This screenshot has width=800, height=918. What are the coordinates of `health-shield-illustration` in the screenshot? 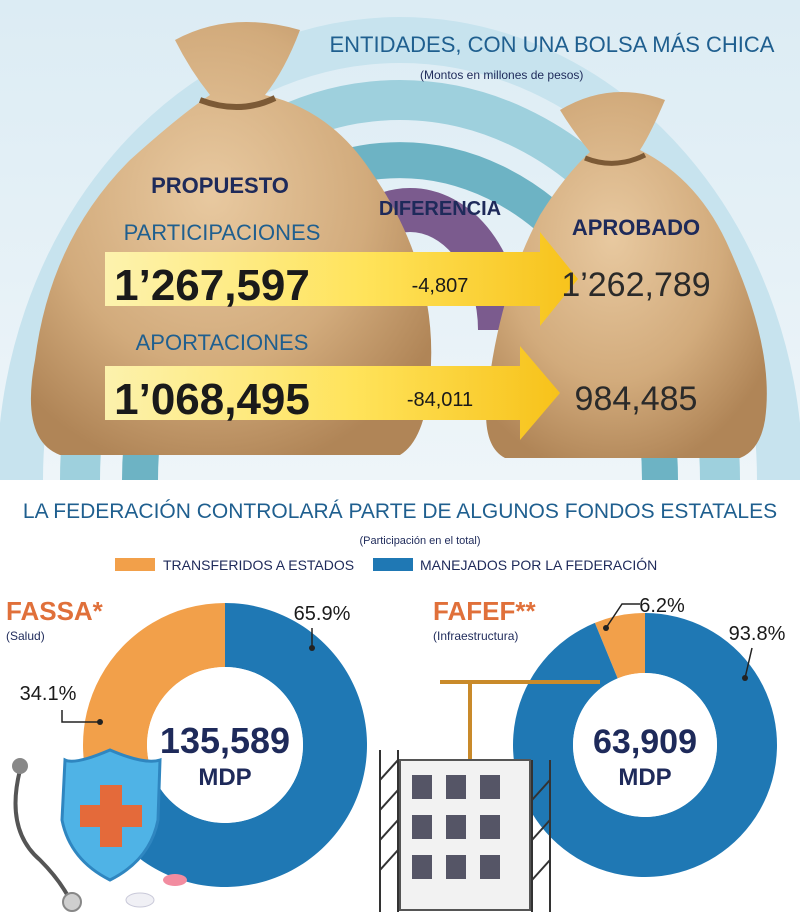 It's located at (99, 830).